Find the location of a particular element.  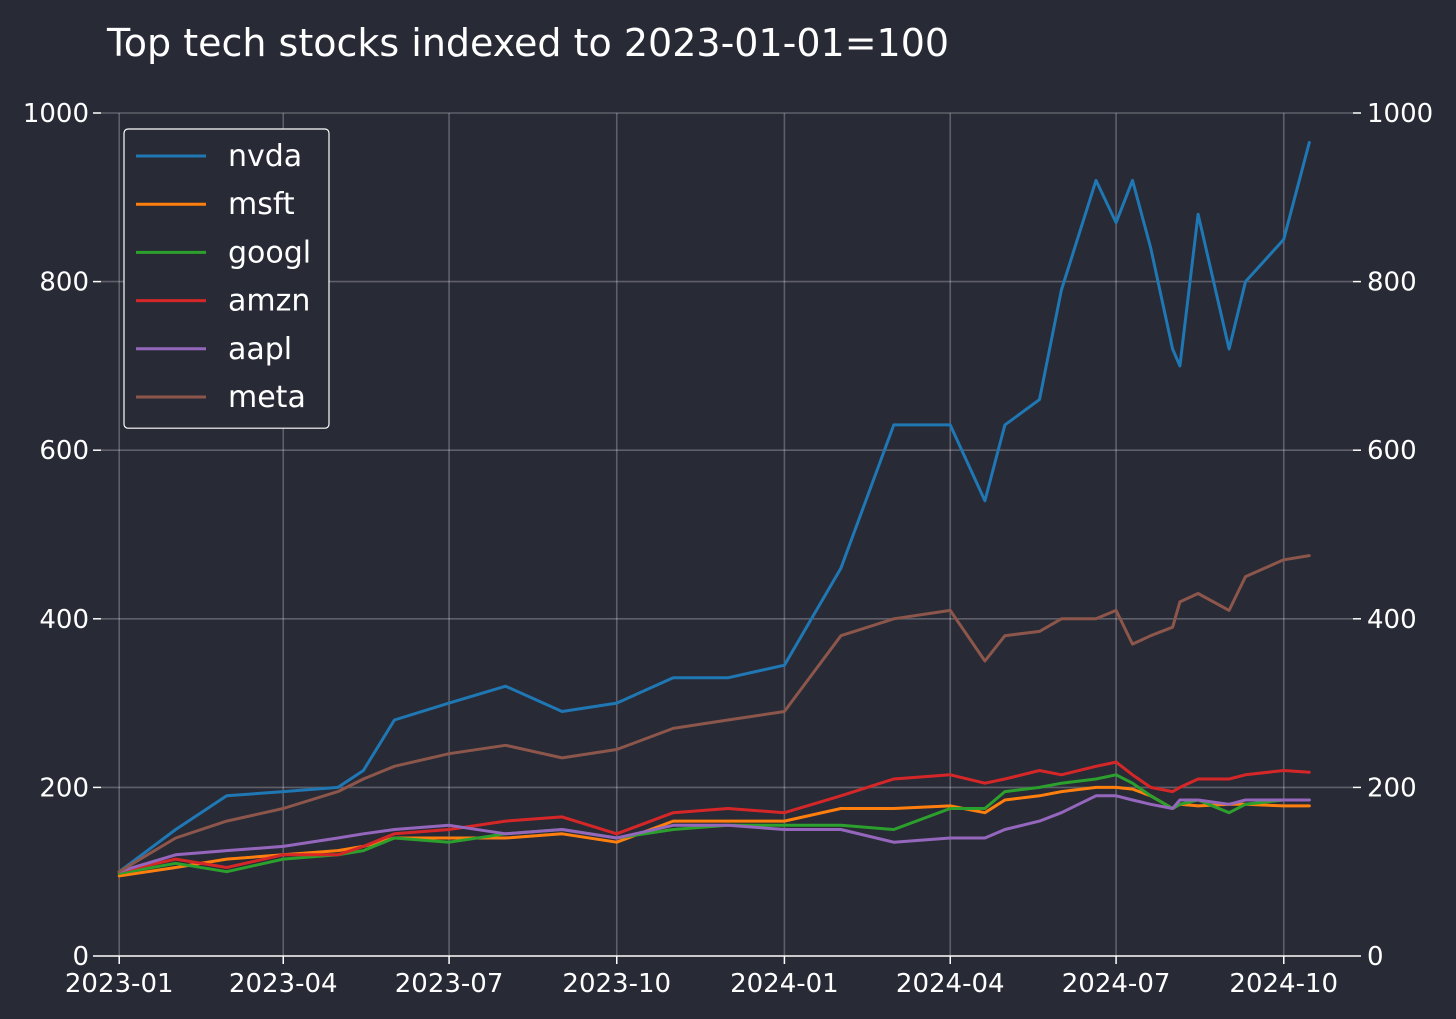

y-tick-label-left: 600 is located at coordinates (64, 451).